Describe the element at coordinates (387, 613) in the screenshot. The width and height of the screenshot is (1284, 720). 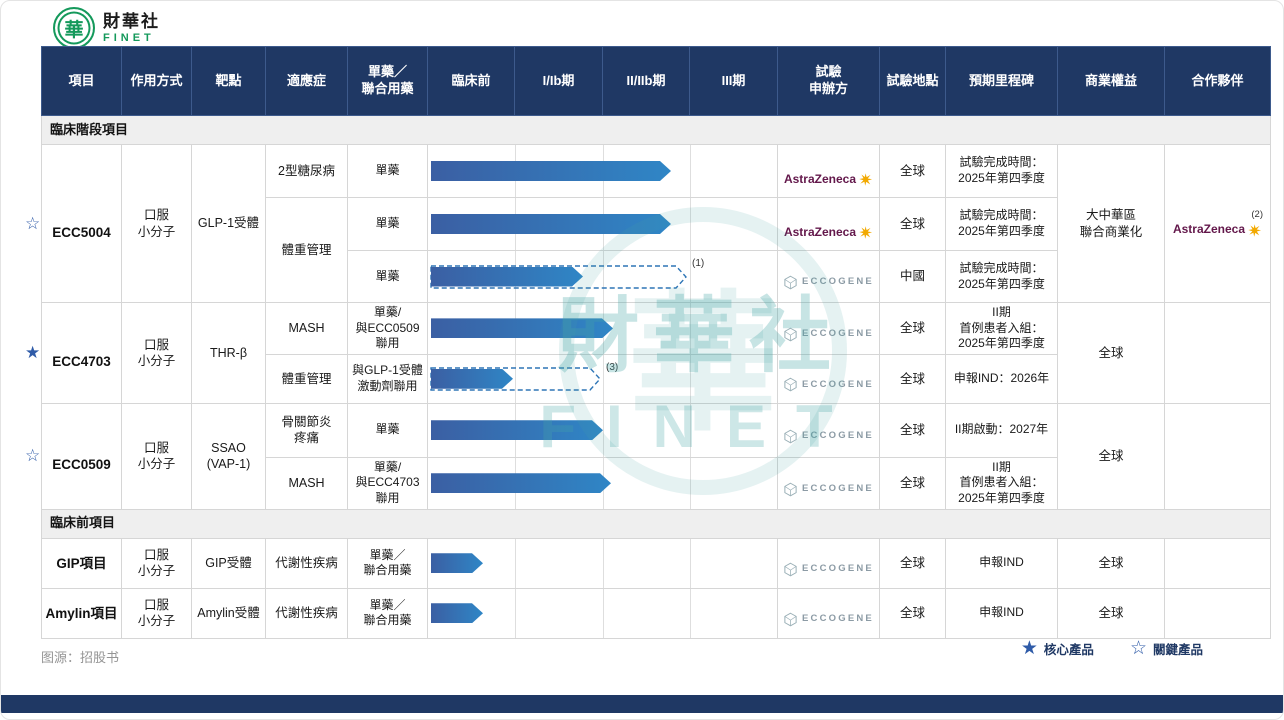
I see `cell-regimen: 單藥／ 聯合用藥` at that location.